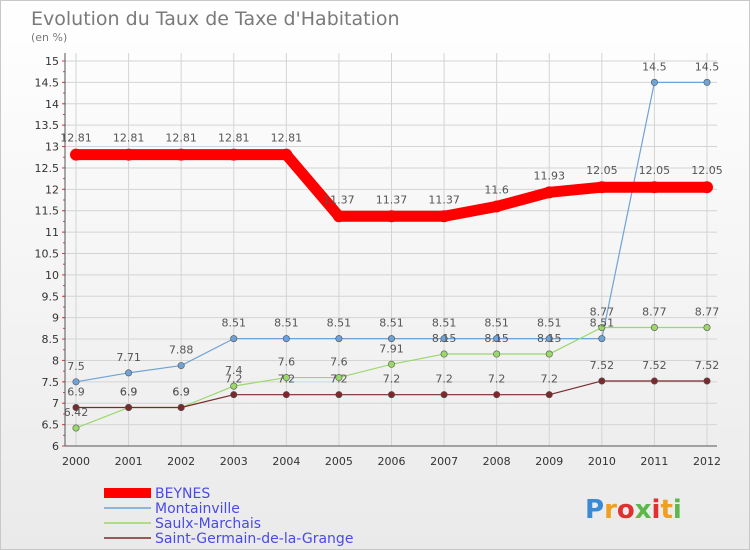 This screenshot has height=550, width=750. What do you see at coordinates (444, 461) in the screenshot?
I see `x-tick-label: 2007` at bounding box center [444, 461].